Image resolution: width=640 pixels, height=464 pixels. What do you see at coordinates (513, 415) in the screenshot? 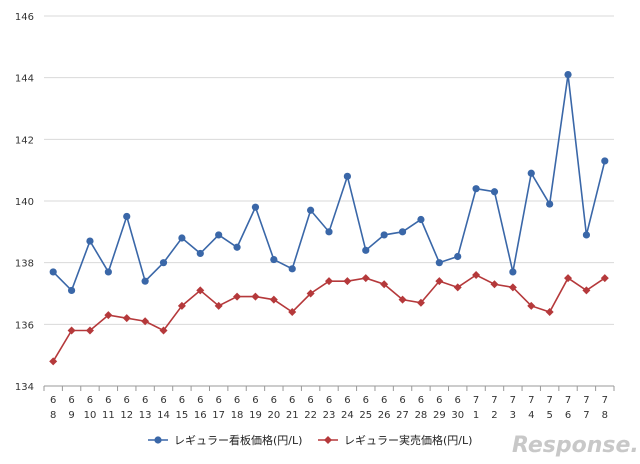
I see `x-tick-label-day: 3` at bounding box center [513, 415].